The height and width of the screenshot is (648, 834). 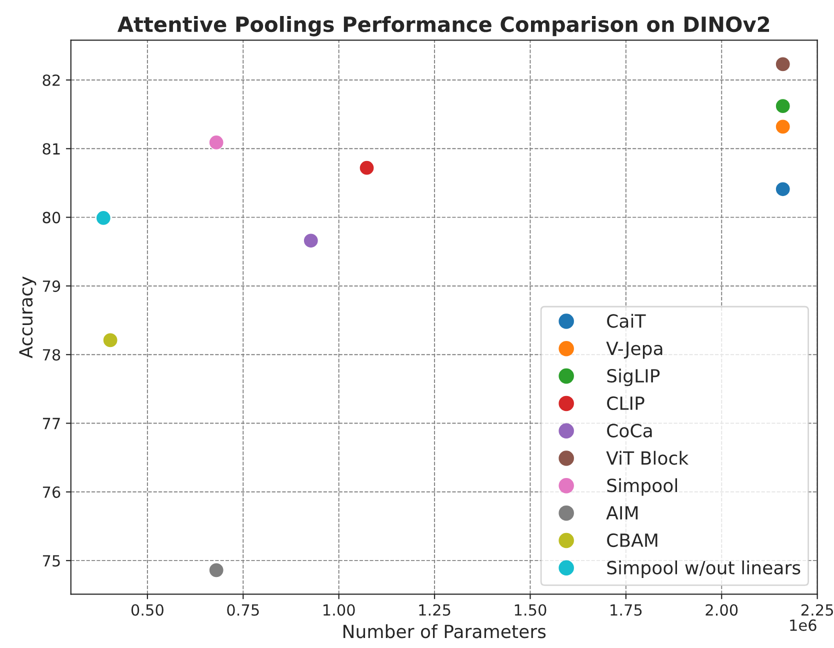 I want to click on x-tick-label: 0.50, so click(x=147, y=610).